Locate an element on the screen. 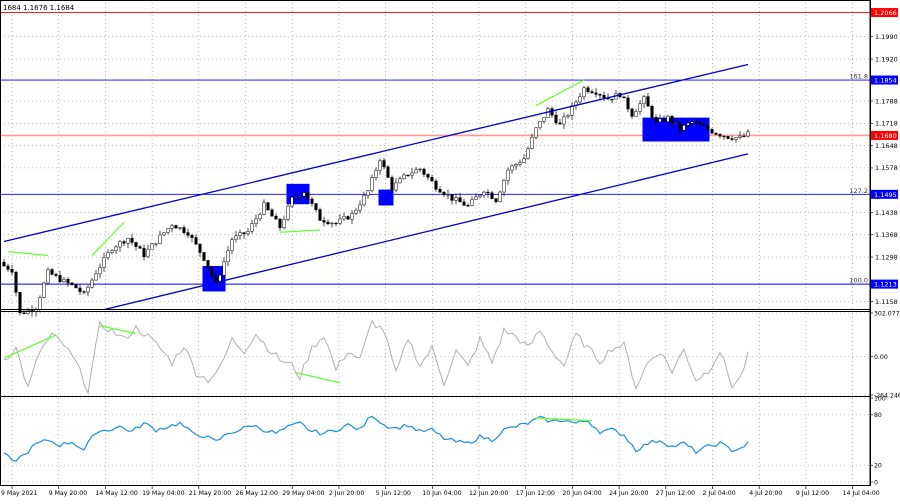 This screenshot has width=900, height=504. fib-161.8-price-tag-label: 1.1854 is located at coordinates (885, 81).